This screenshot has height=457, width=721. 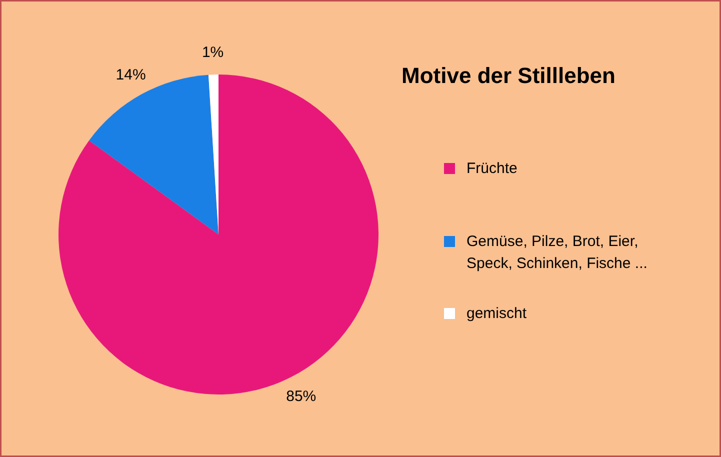 What do you see at coordinates (509, 75) in the screenshot?
I see `text: Motive der Stillleben` at bounding box center [509, 75].